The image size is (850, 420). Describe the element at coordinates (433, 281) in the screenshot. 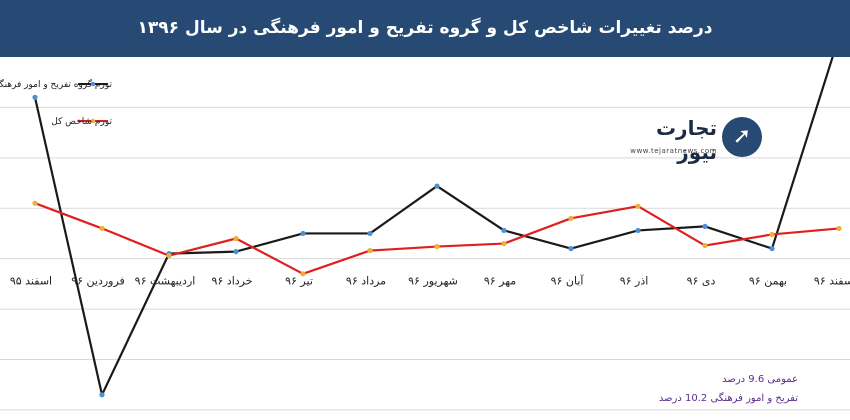

I see `x-tick-label-6: شهریور ۹۶` at that location.